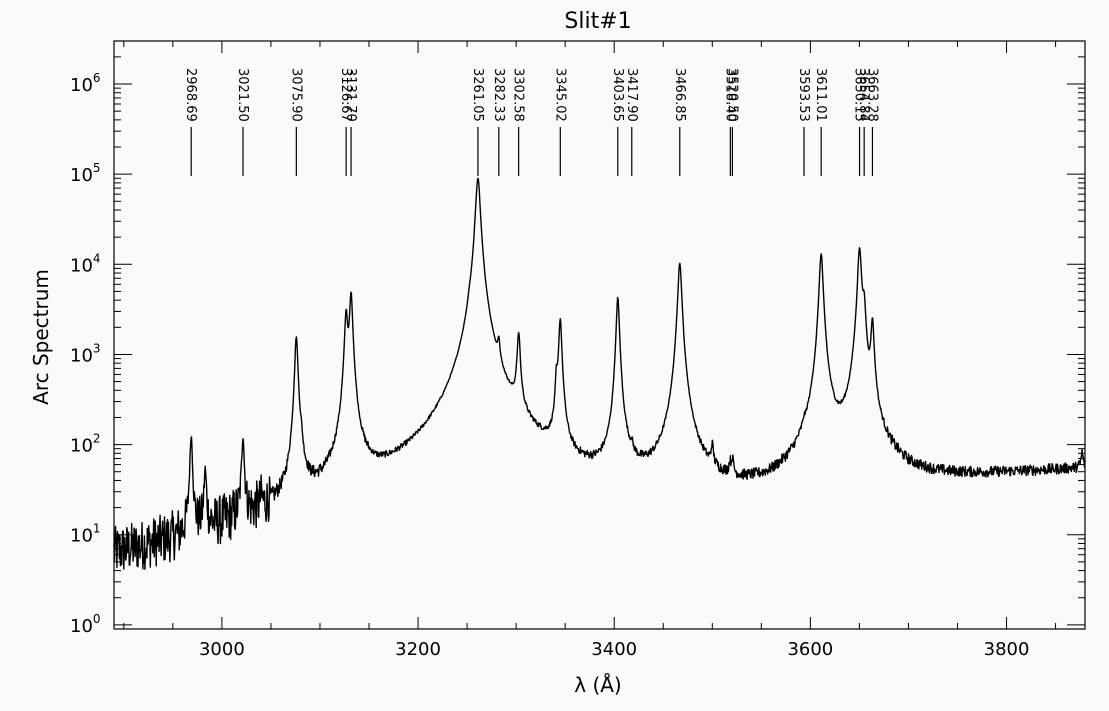 This screenshot has width=1109, height=711. What do you see at coordinates (350, 95) in the screenshot?
I see `line-marker-label: 3131.70` at bounding box center [350, 95].